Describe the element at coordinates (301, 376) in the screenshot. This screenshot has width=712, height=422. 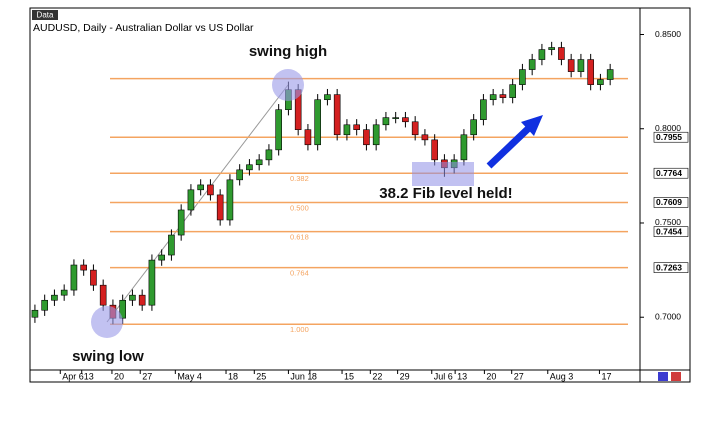
I see `x-tick-label: Jun 1` at that location.